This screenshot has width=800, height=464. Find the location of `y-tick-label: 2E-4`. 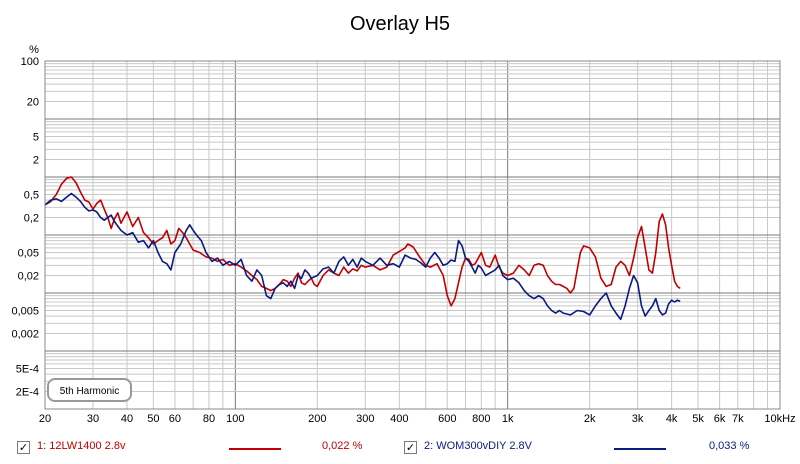

y-tick-label: 2E-4 is located at coordinates (27, 393).